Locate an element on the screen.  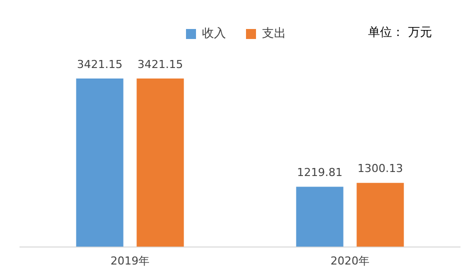
data-label: 1219.81 is located at coordinates (319, 173).